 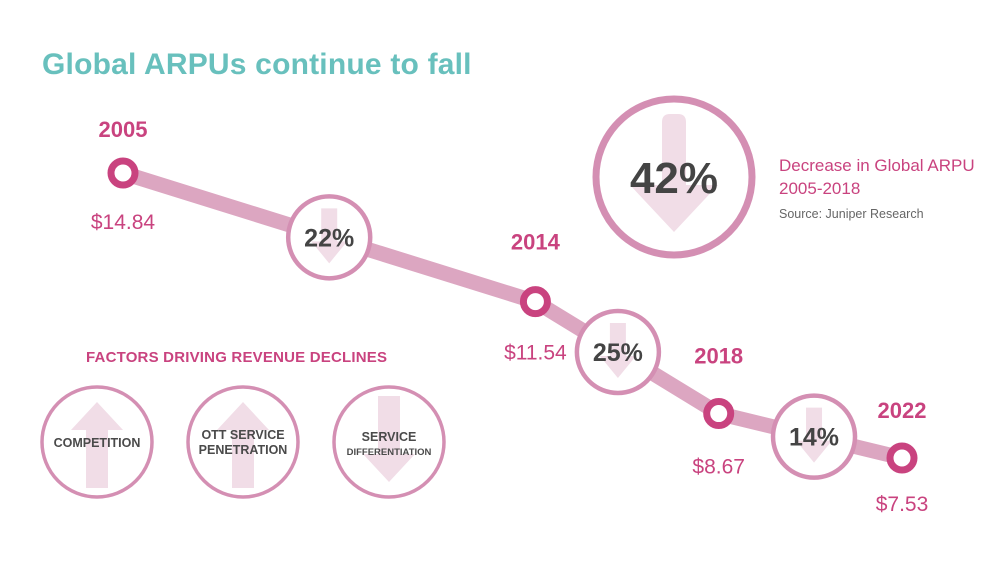 I want to click on year-label: 2014, so click(x=536, y=242).